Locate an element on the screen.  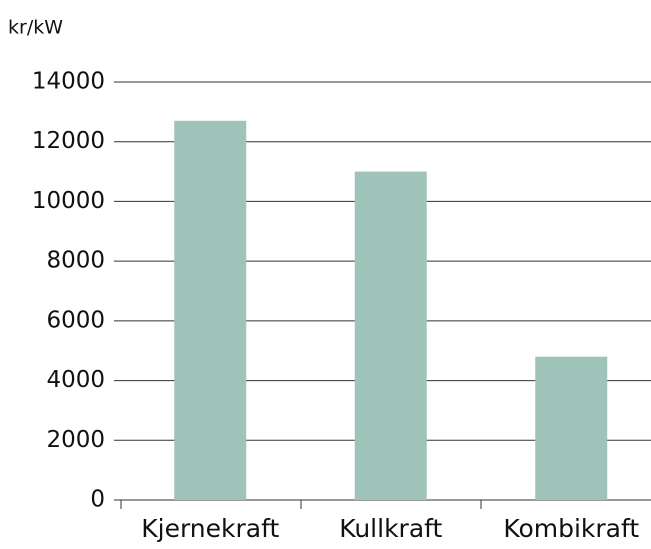
y-tick-label: 12000 is located at coordinates (68, 141).